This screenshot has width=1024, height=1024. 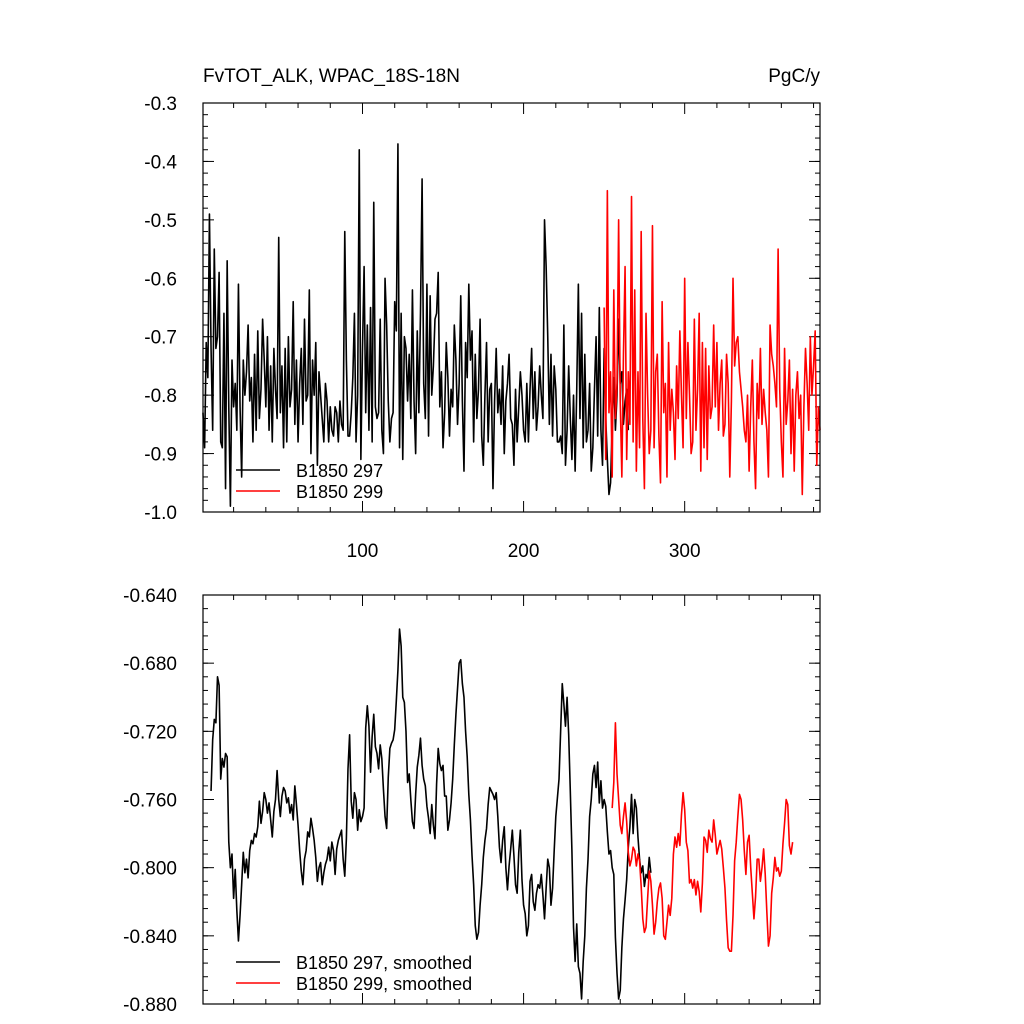 I want to click on y-tick-label: -1.0, so click(x=160, y=513).